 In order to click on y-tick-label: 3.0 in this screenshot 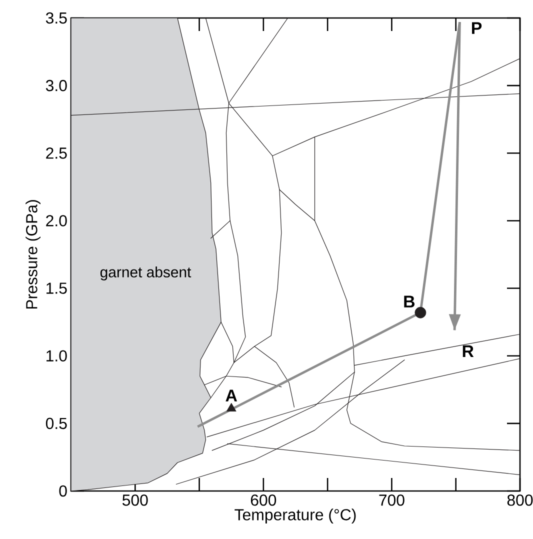, I will do `click(56, 86)`.